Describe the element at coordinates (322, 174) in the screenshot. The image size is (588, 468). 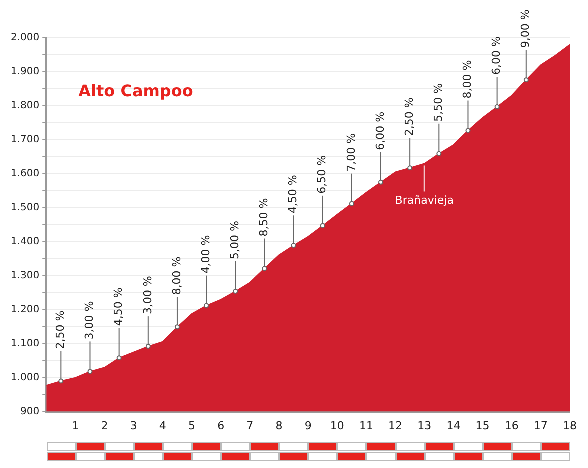
I see `annotation: 6,50 %` at that location.